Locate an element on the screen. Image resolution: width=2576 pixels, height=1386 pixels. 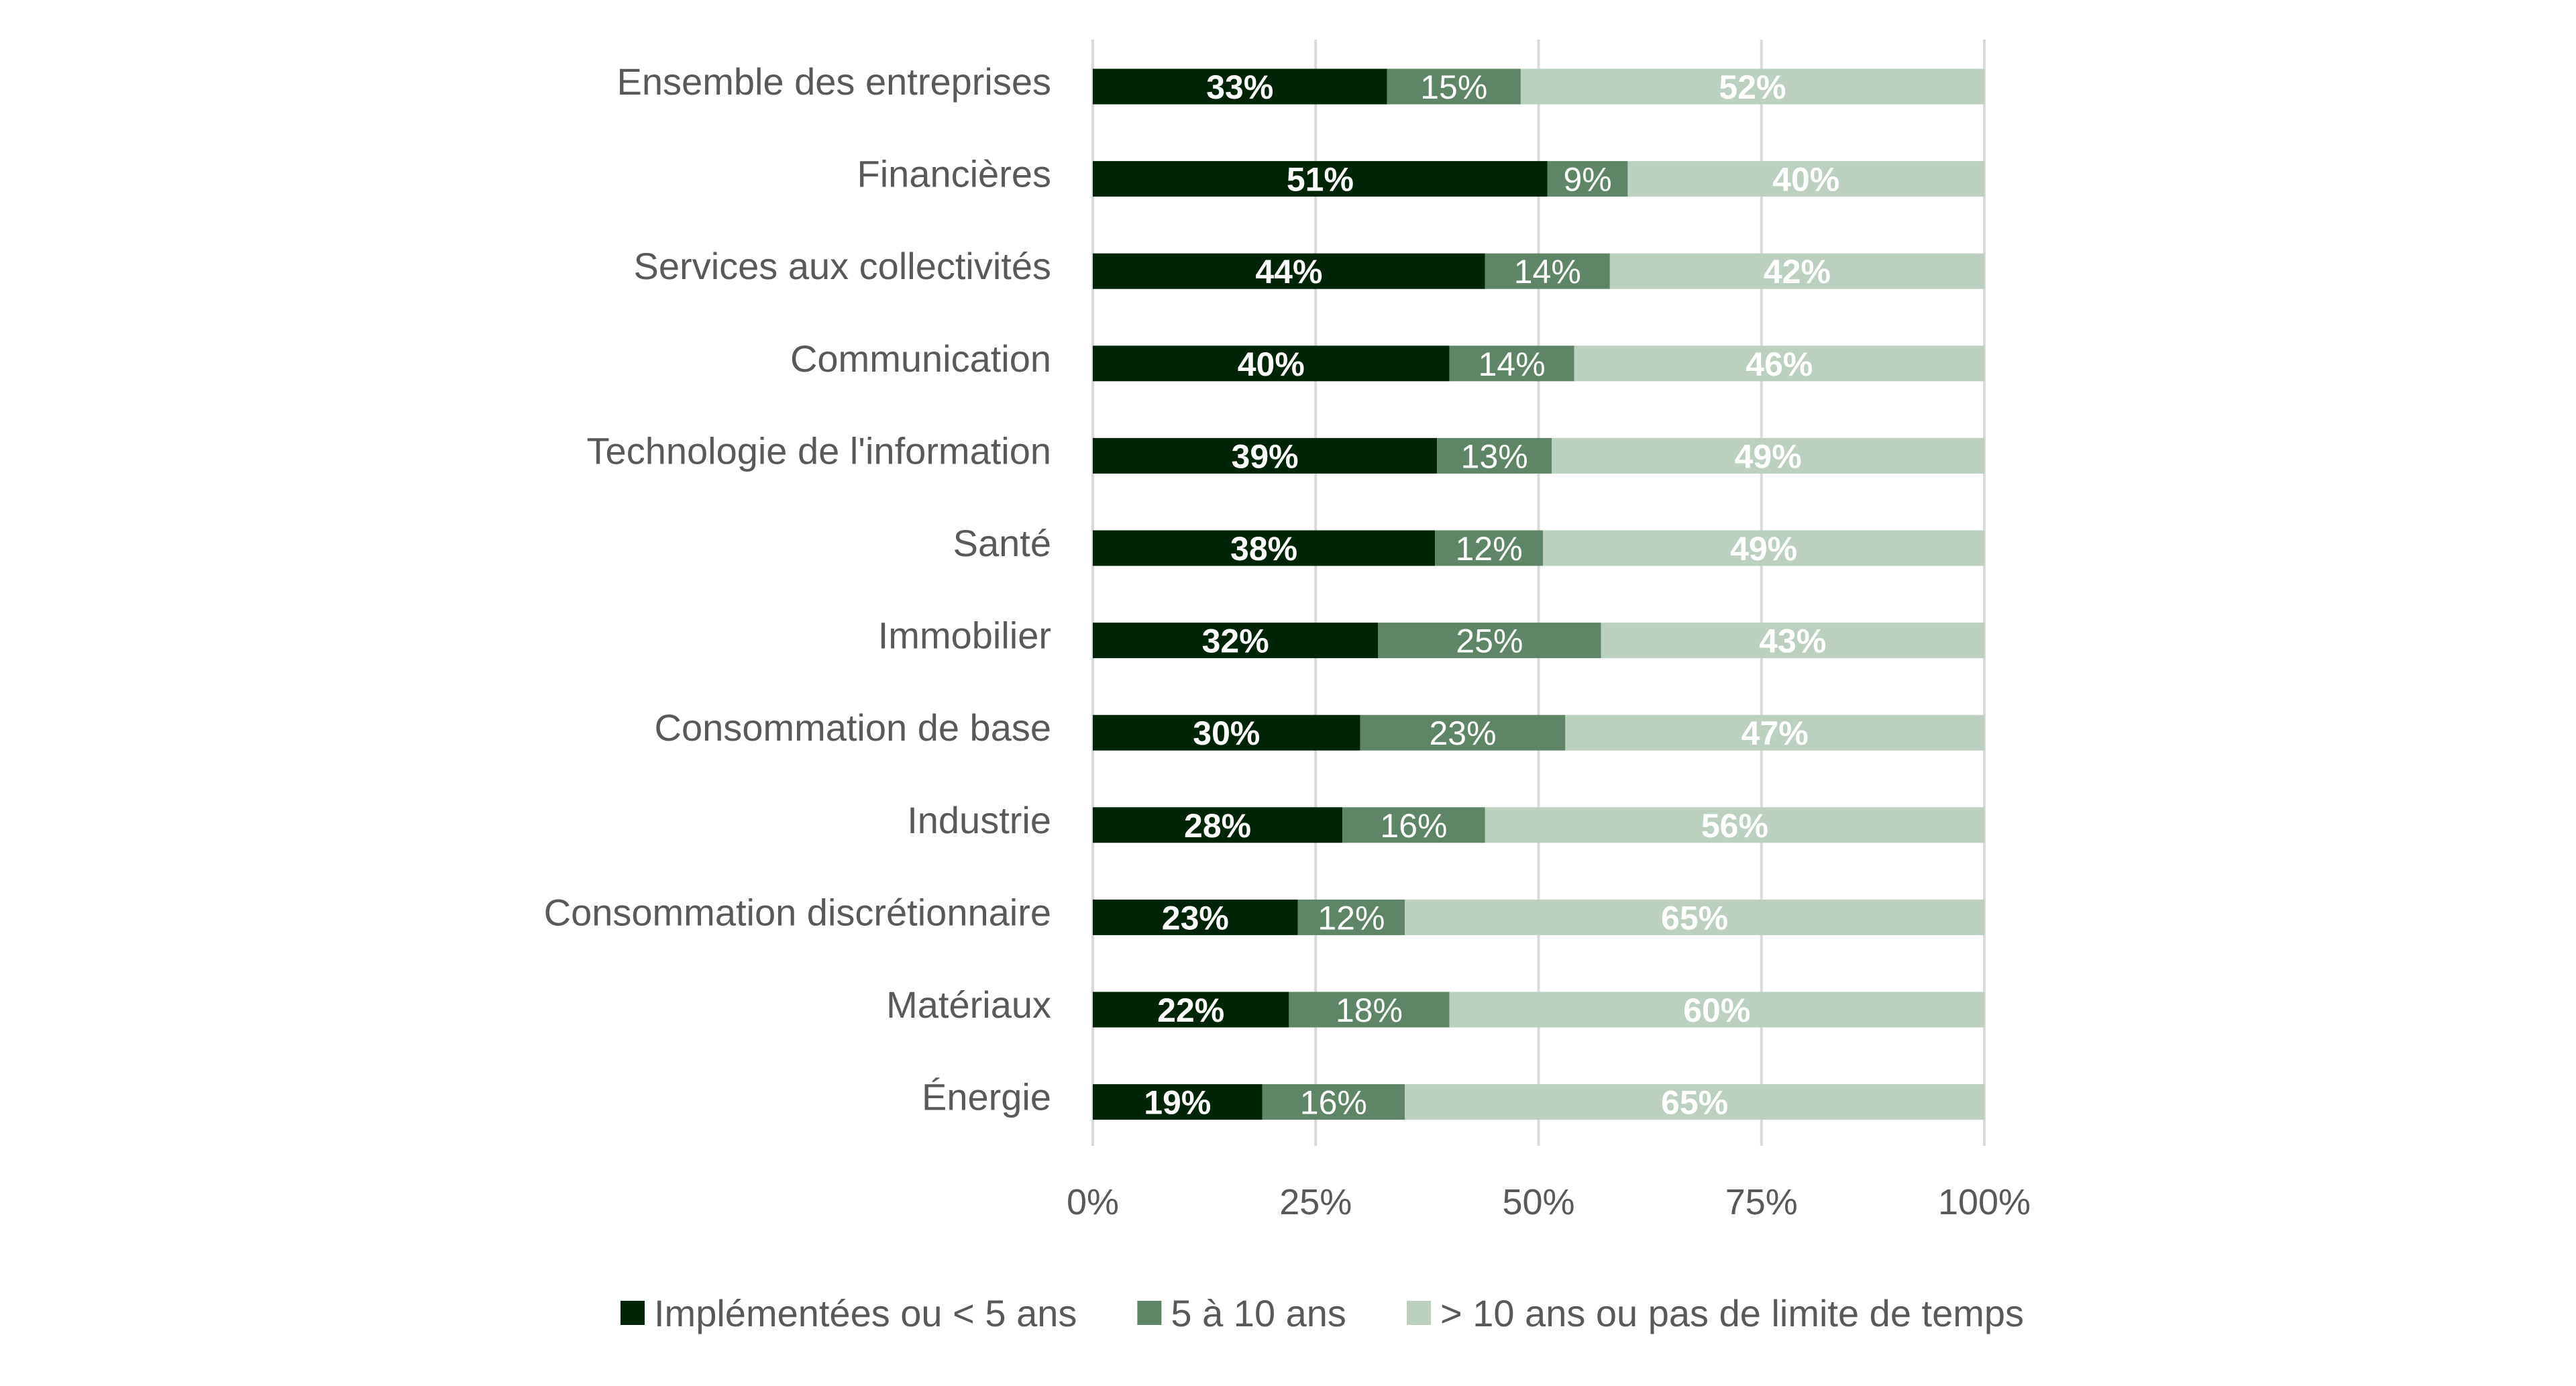
bar-row: 22% 18% 60% is located at coordinates (1538, 1010).